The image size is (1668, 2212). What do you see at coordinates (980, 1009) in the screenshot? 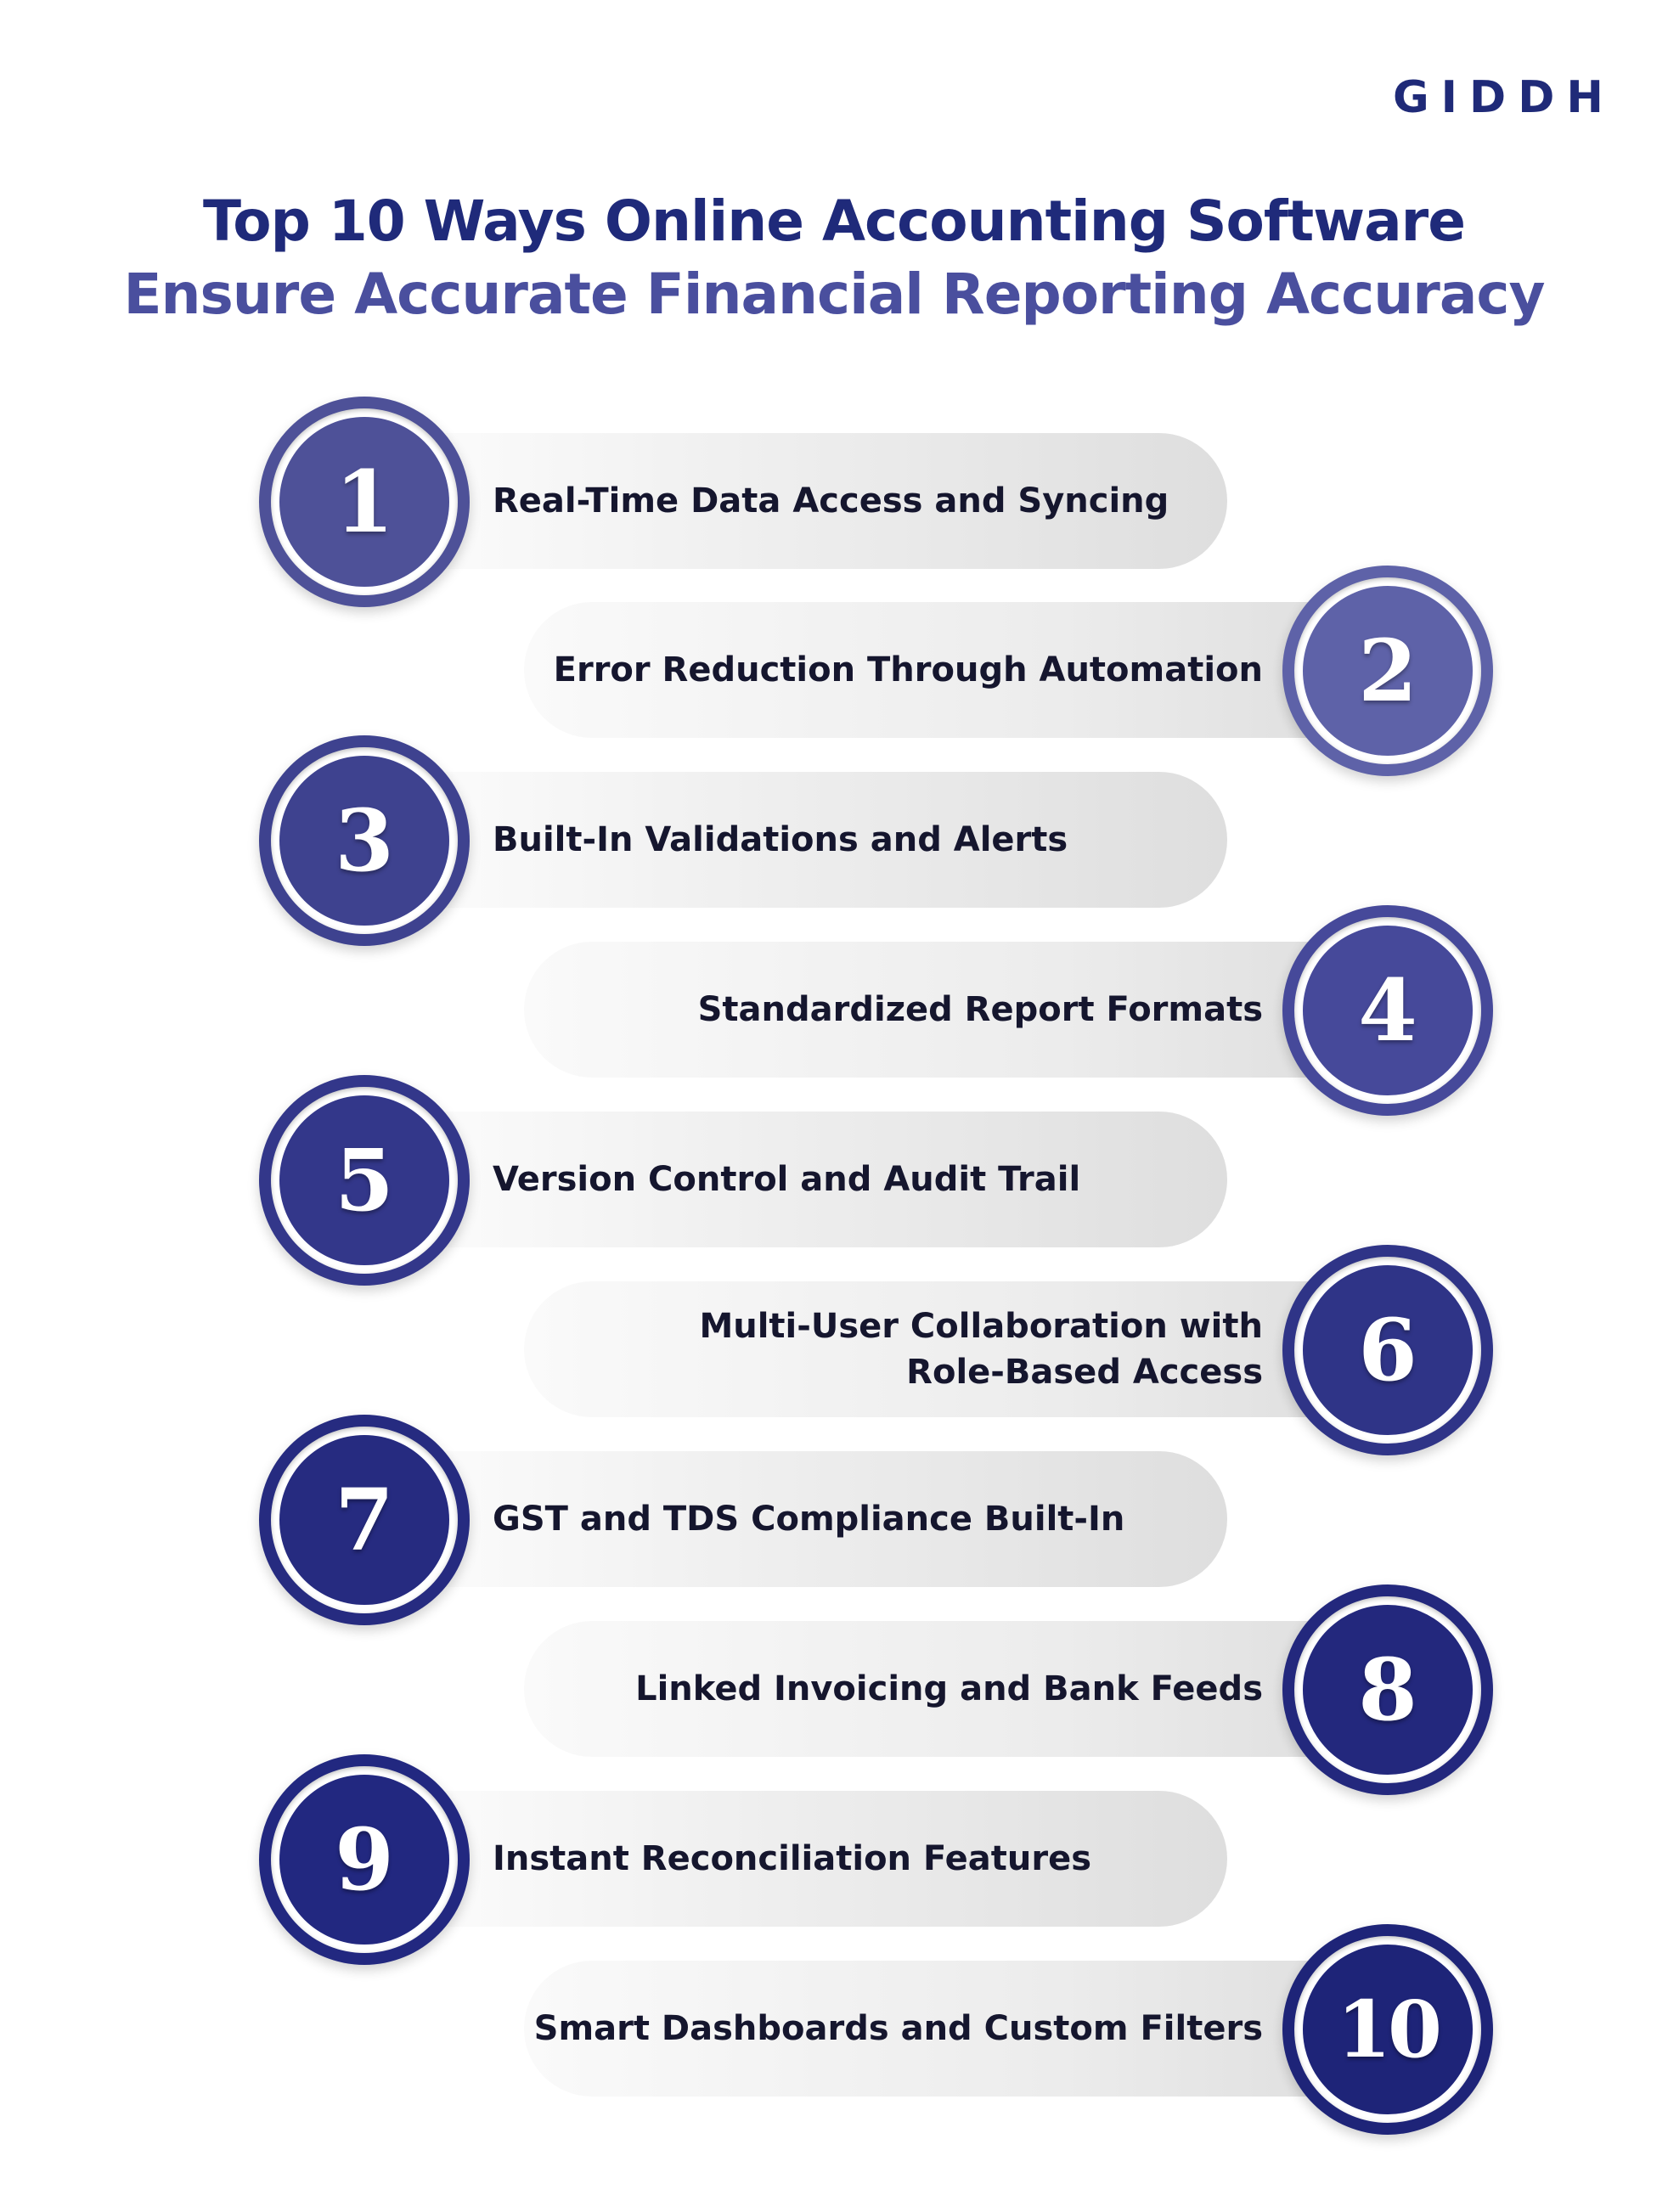
I see `item-4-label: Standardized Report Formats` at bounding box center [980, 1009].